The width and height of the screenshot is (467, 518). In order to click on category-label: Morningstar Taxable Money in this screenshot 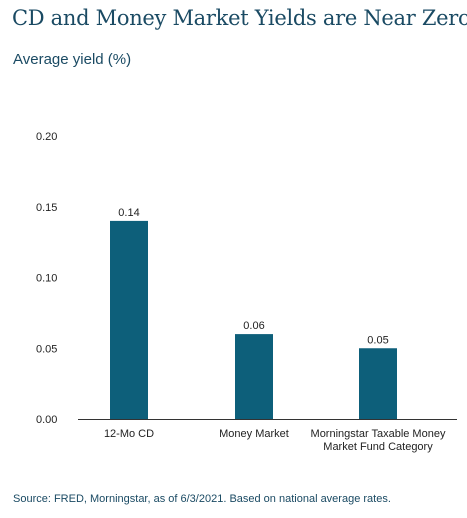, I will do `click(378, 434)`.